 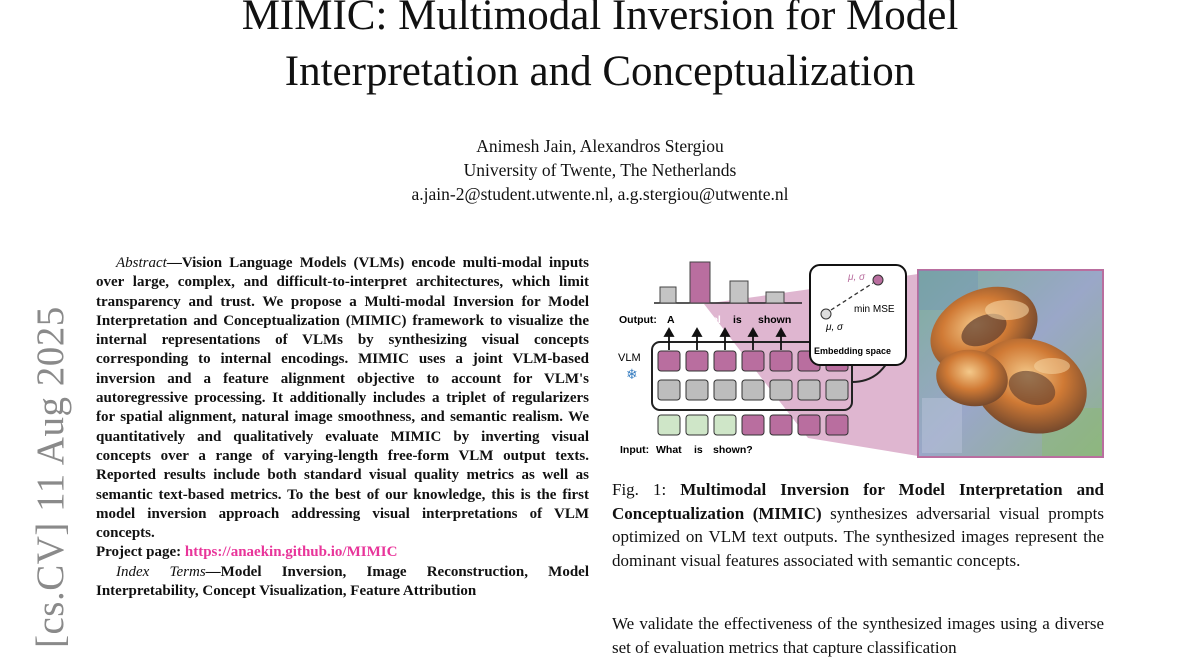 I want to click on affiliation: University of Twente, The Netherlands, so click(x=600, y=170).